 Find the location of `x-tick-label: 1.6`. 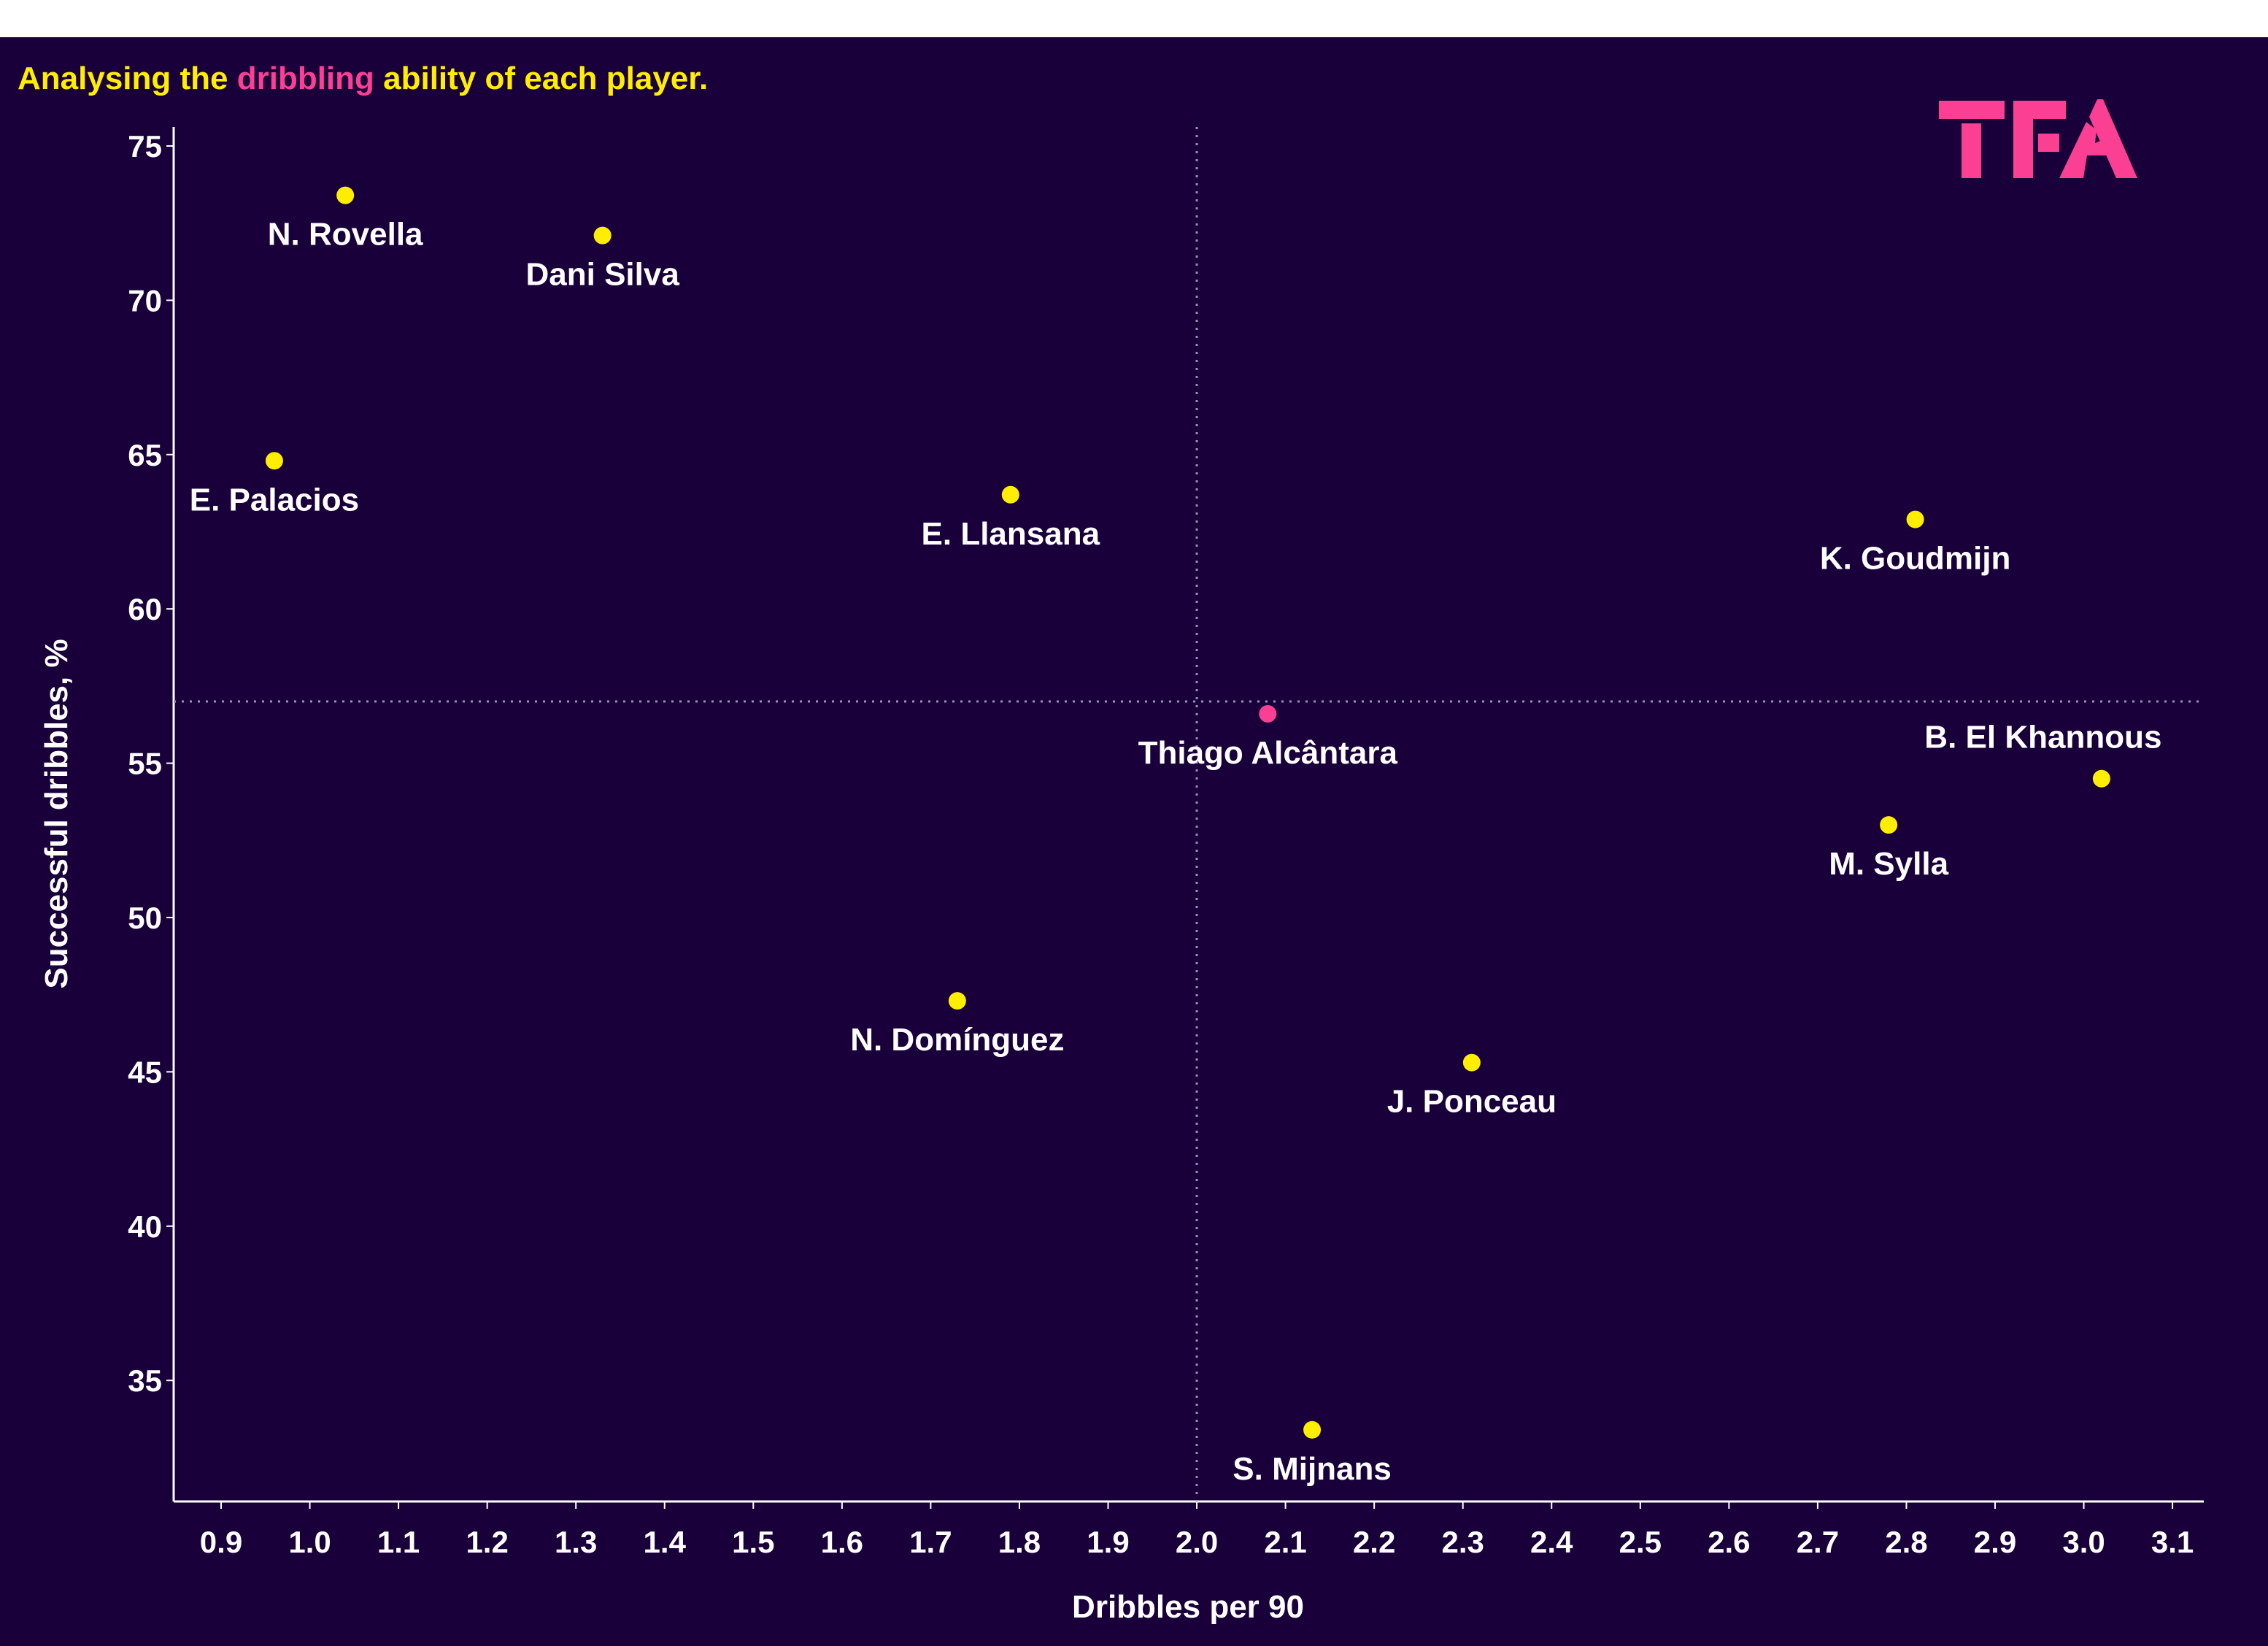

x-tick-label: 1.6 is located at coordinates (842, 1542).